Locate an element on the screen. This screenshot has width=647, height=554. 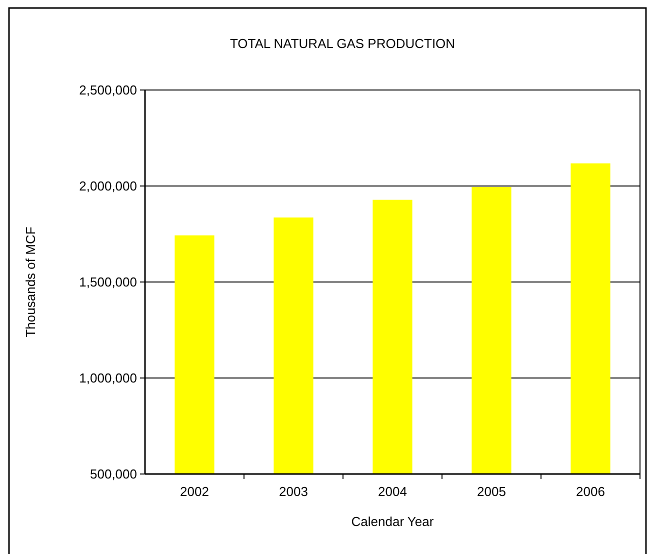
chart-title: TOTAL NATURAL GAS PRODUCTION is located at coordinates (343, 43).